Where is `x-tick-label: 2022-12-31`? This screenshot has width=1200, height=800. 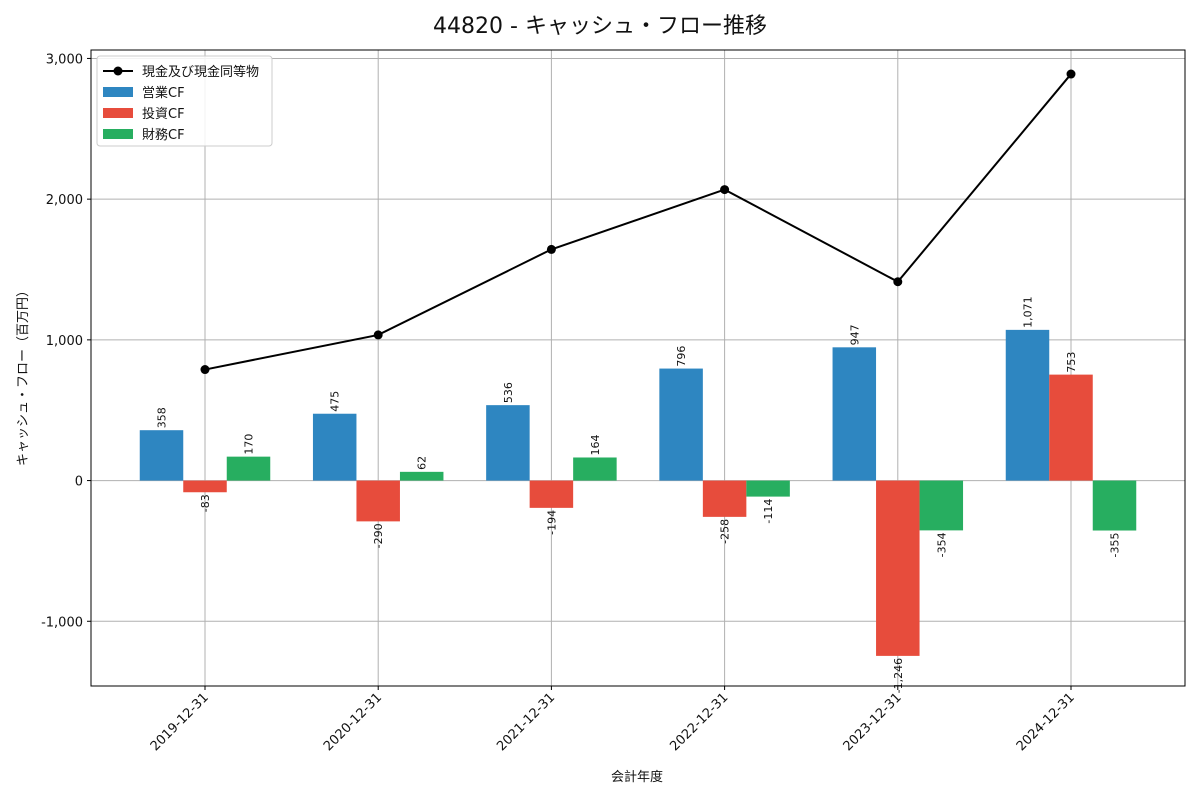
x-tick-label: 2022-12-31 is located at coordinates (699, 722).